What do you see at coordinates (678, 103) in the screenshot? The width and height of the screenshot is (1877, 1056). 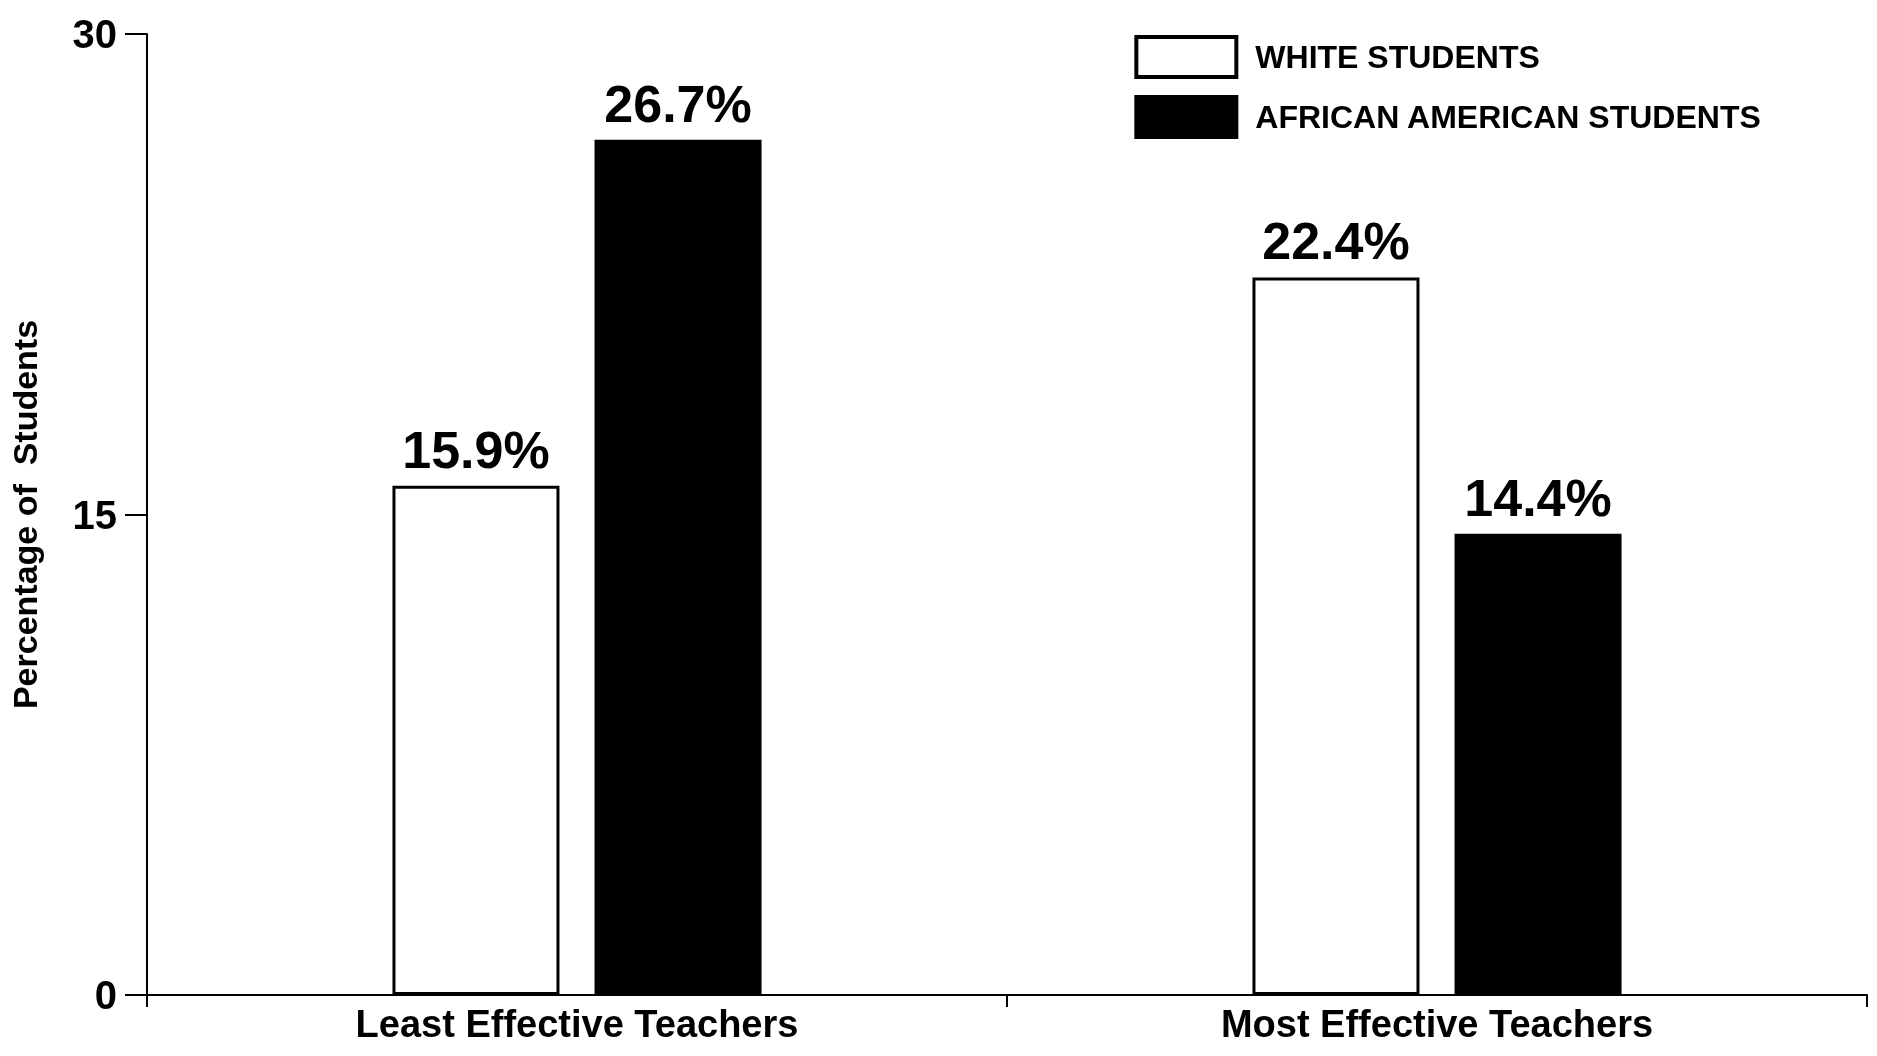 I see `data-label: 26.7%` at bounding box center [678, 103].